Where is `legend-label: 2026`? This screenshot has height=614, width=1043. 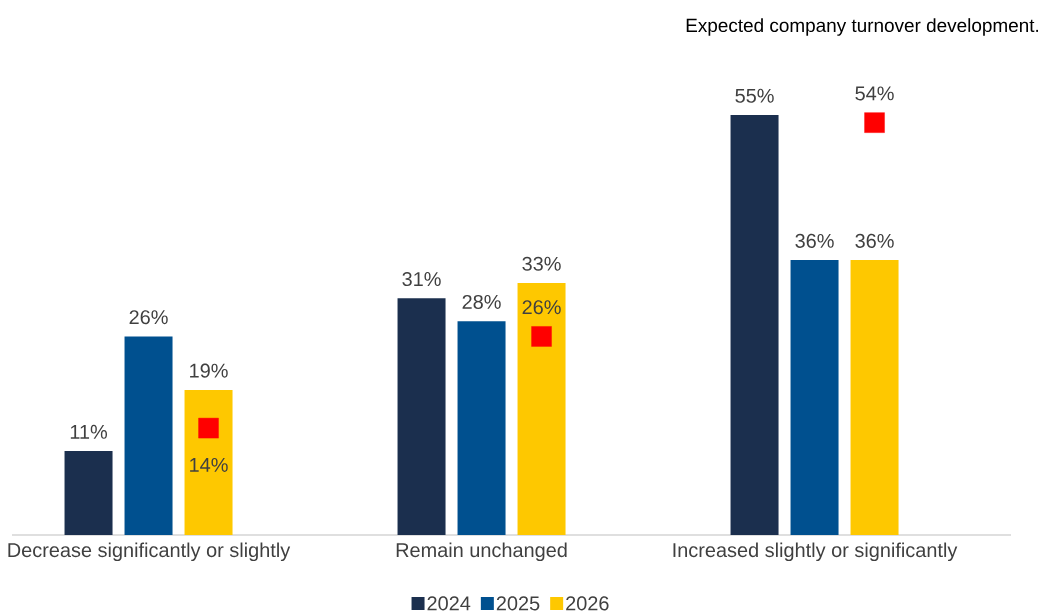
legend-label: 2026 is located at coordinates (587, 603).